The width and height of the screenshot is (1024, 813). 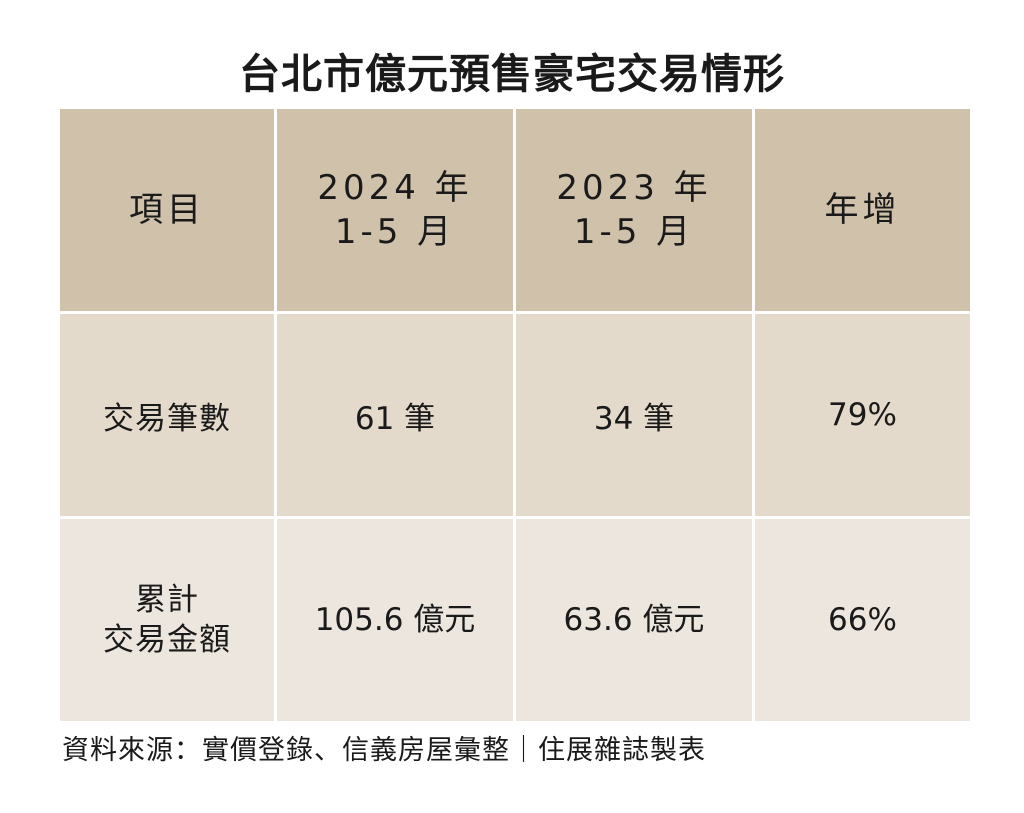 What do you see at coordinates (167, 210) in the screenshot?
I see `header-item: 項目` at bounding box center [167, 210].